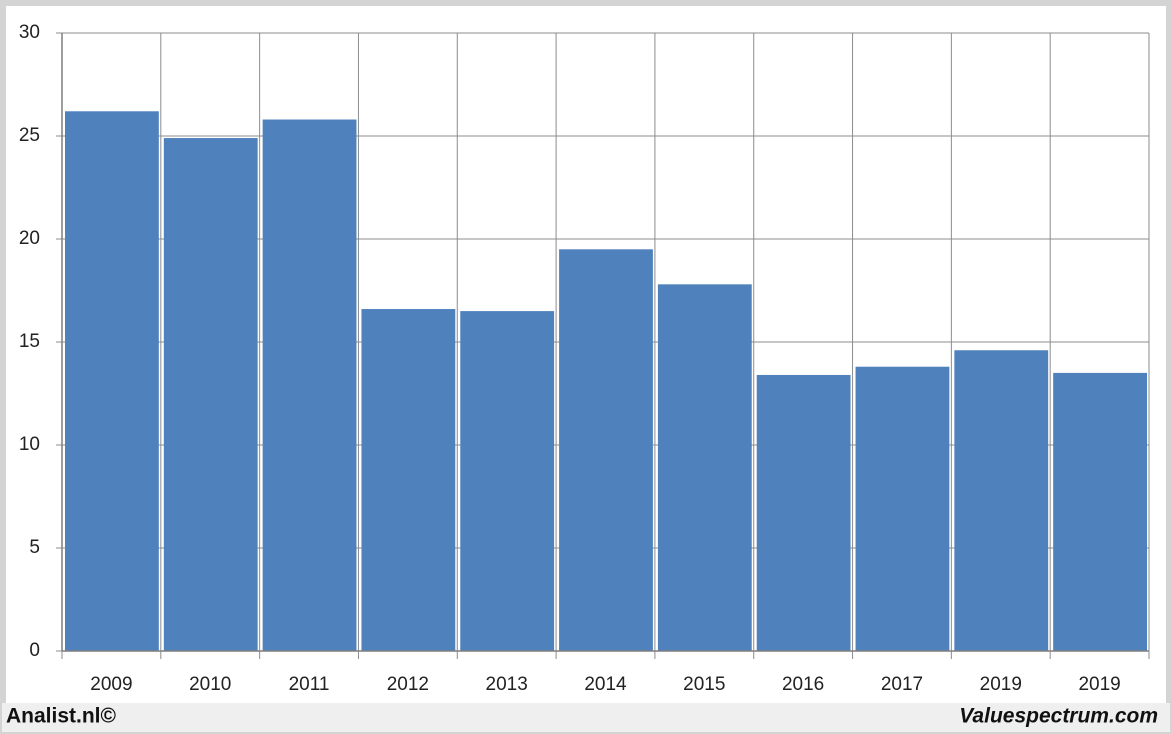  What do you see at coordinates (902, 684) in the screenshot?
I see `x-tick-label: 2017` at bounding box center [902, 684].